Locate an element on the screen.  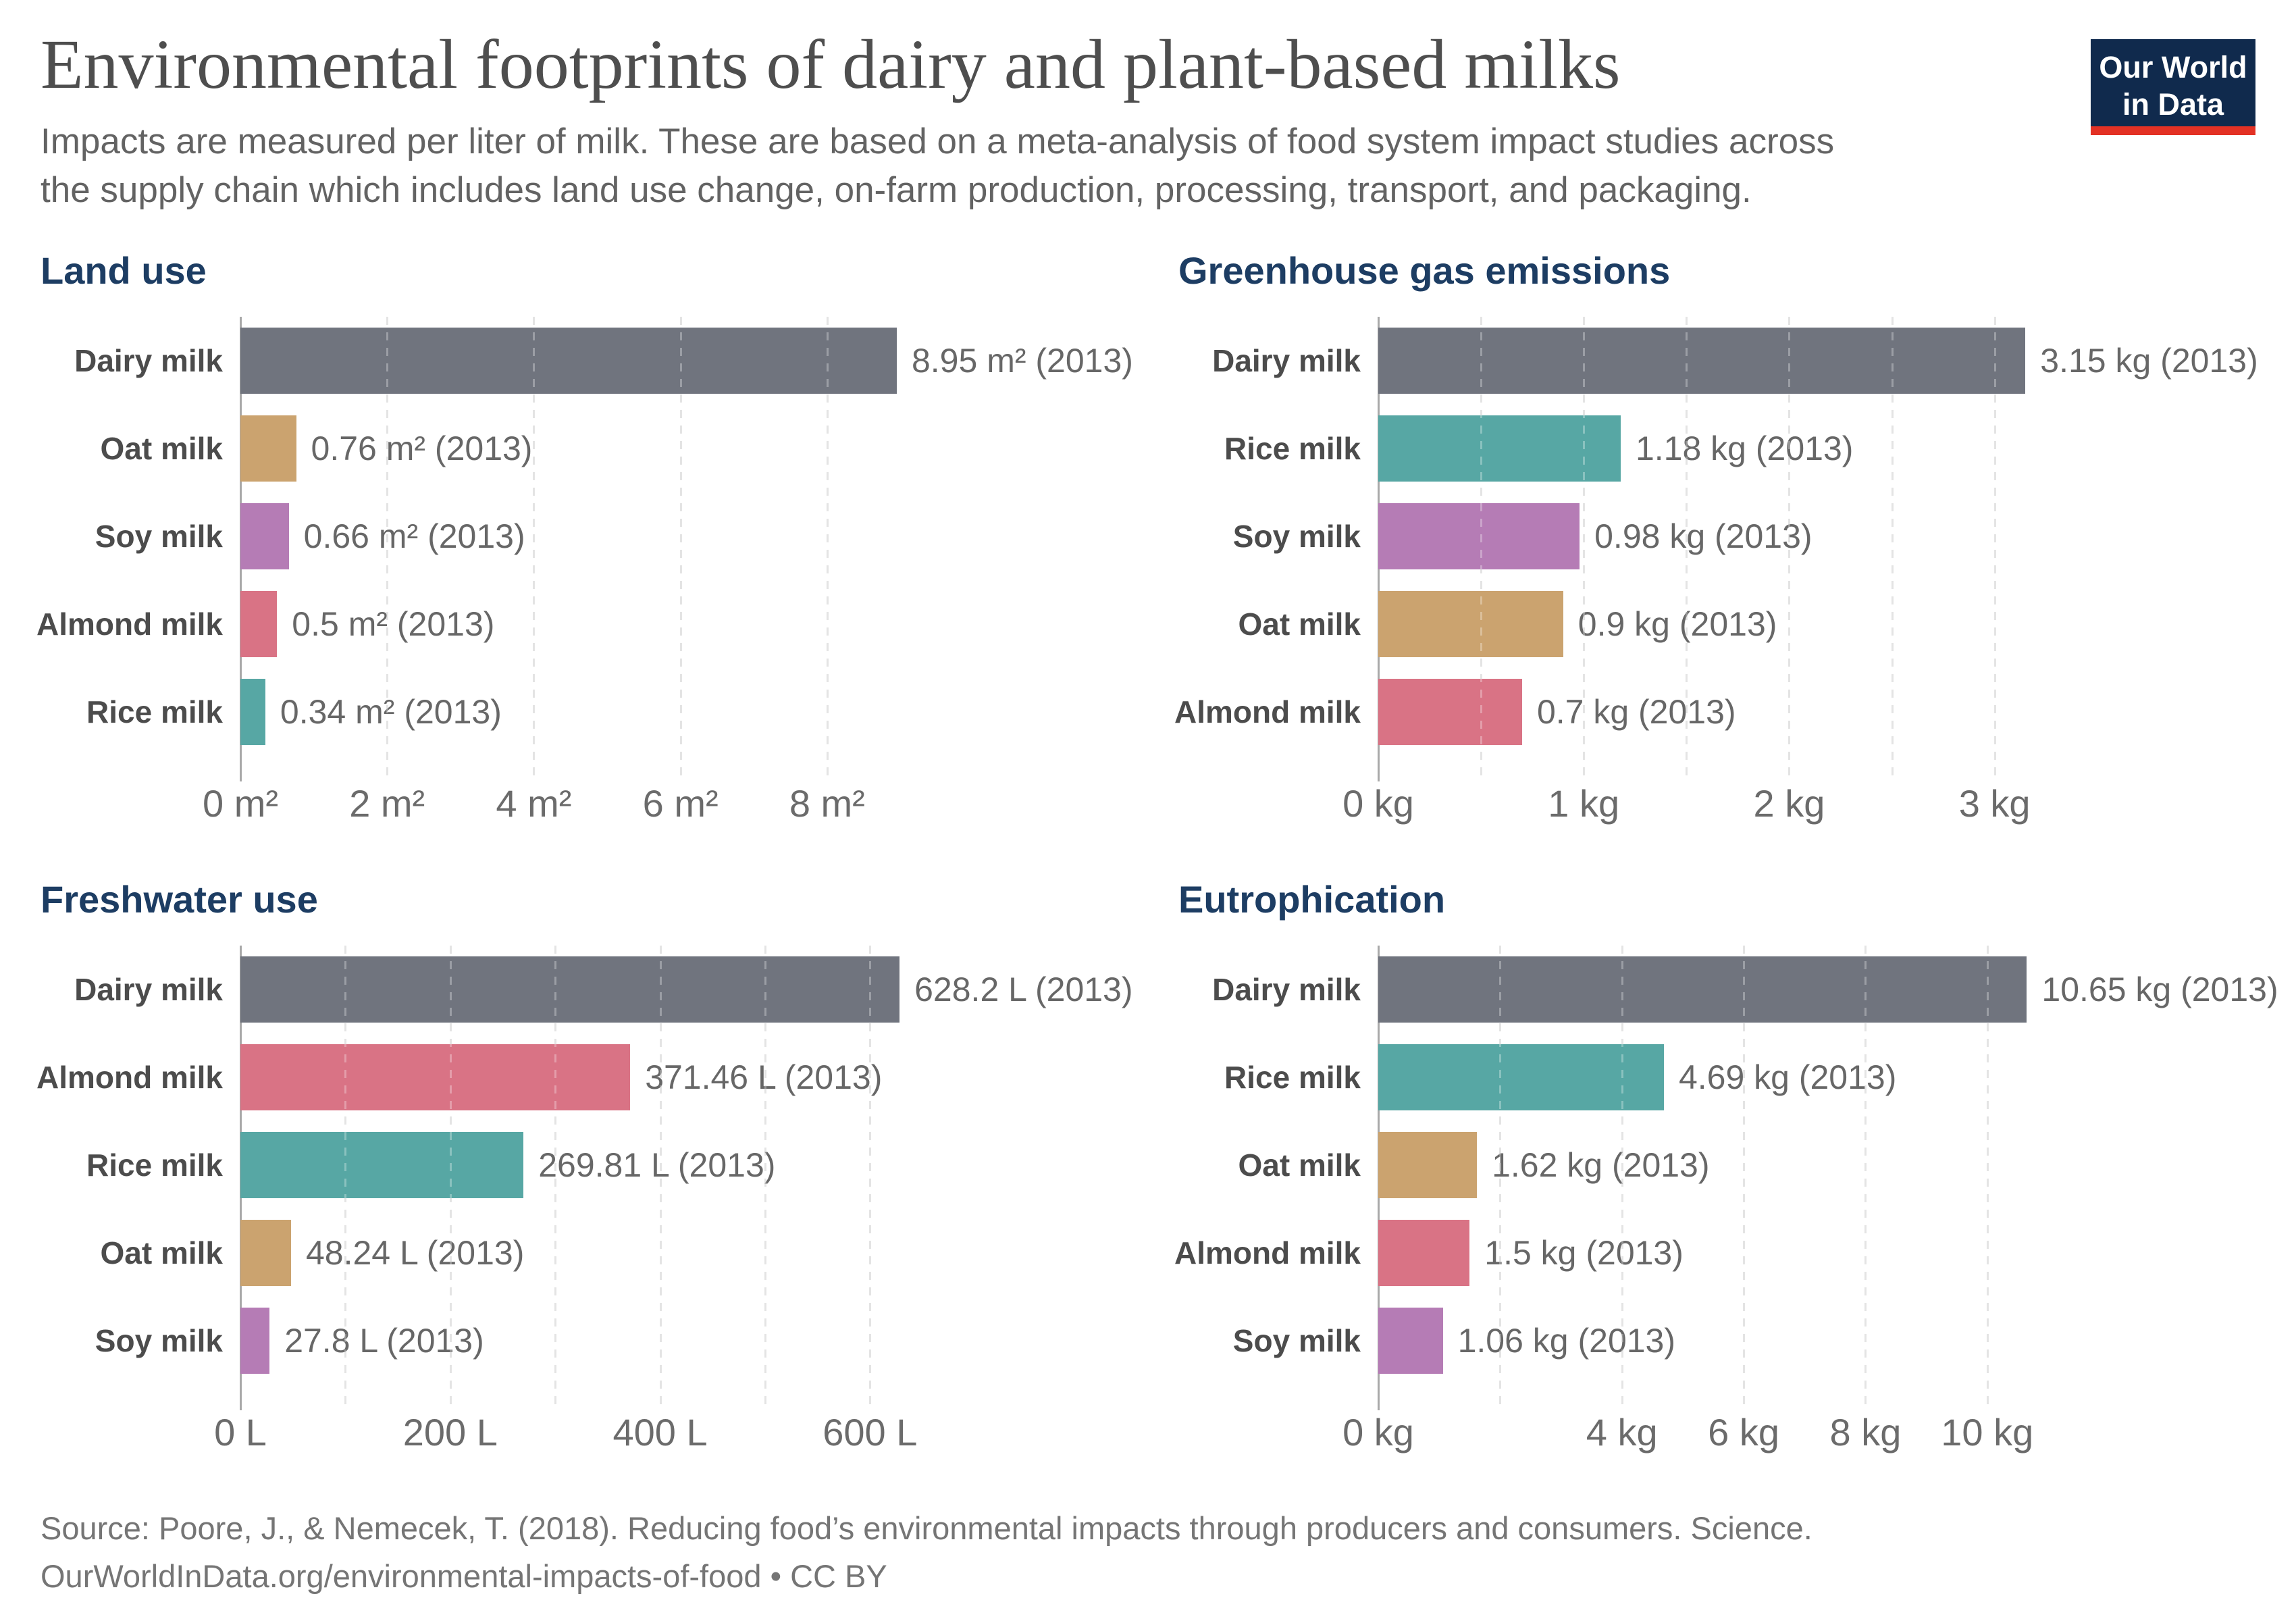
tick-label: 6 m² is located at coordinates (680, 803).